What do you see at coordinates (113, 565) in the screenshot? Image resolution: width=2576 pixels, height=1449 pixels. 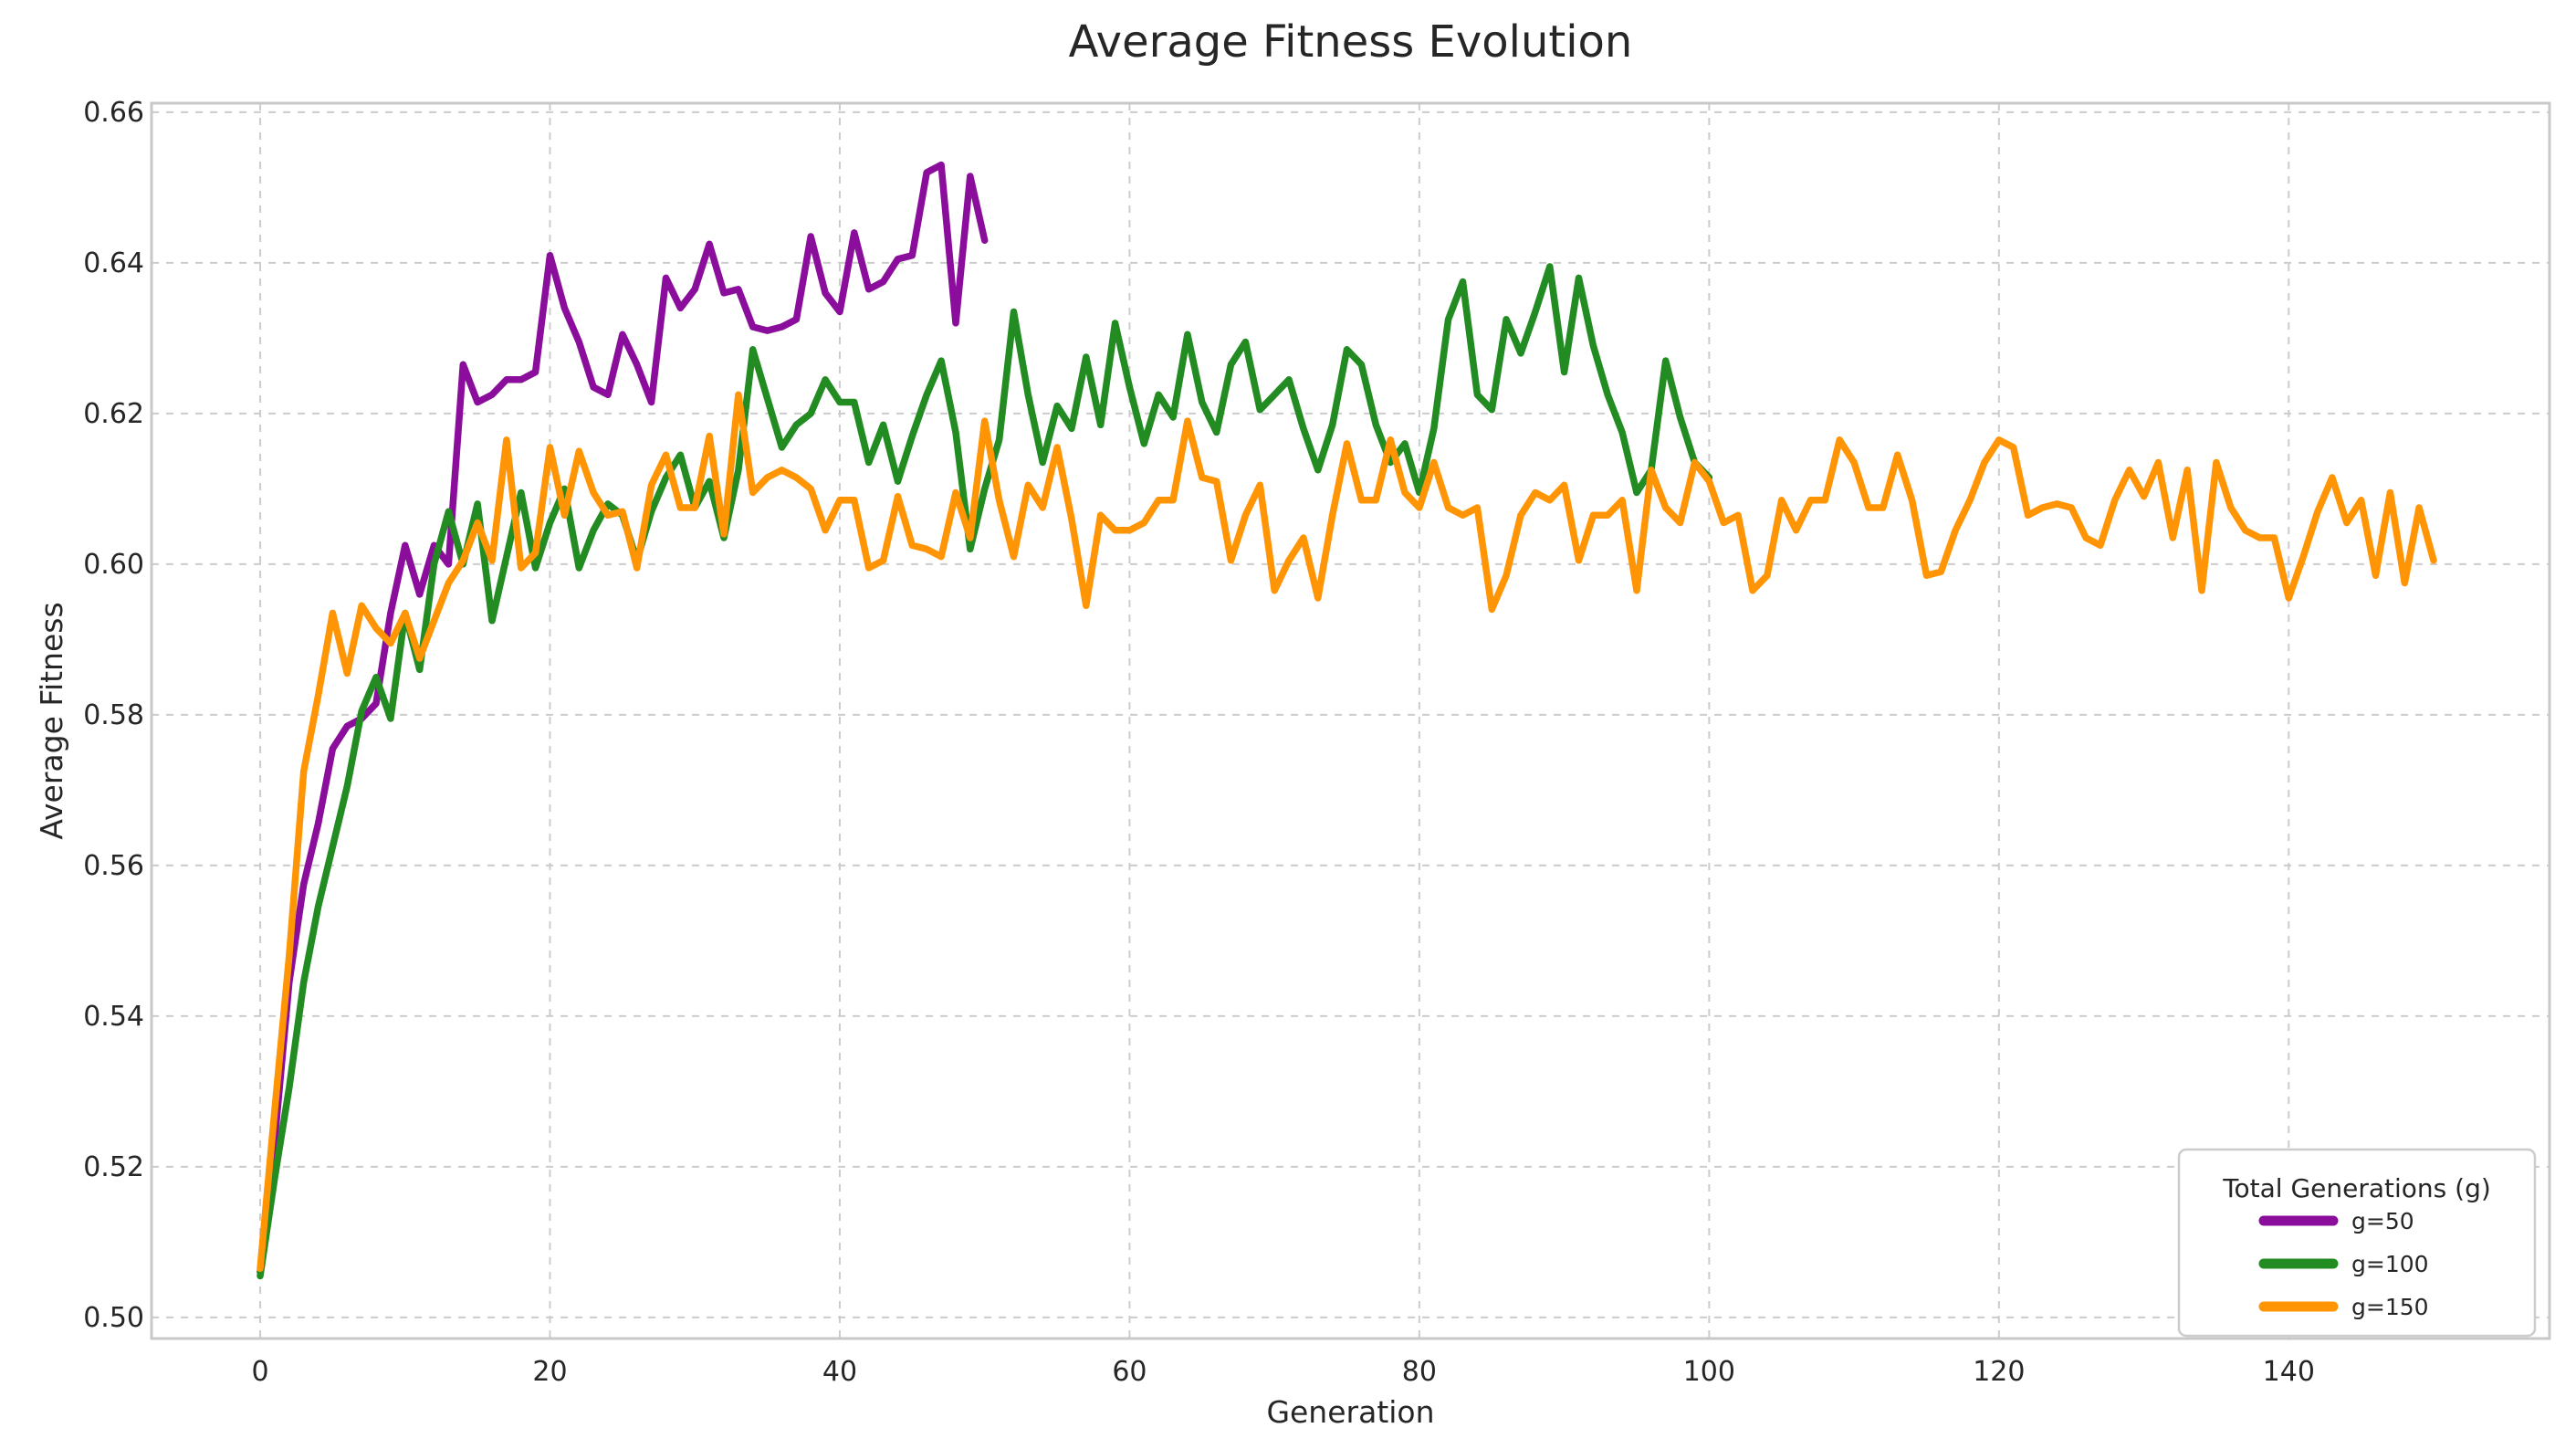 I see `y-tick-label-0.60: 0.60` at bounding box center [113, 565].